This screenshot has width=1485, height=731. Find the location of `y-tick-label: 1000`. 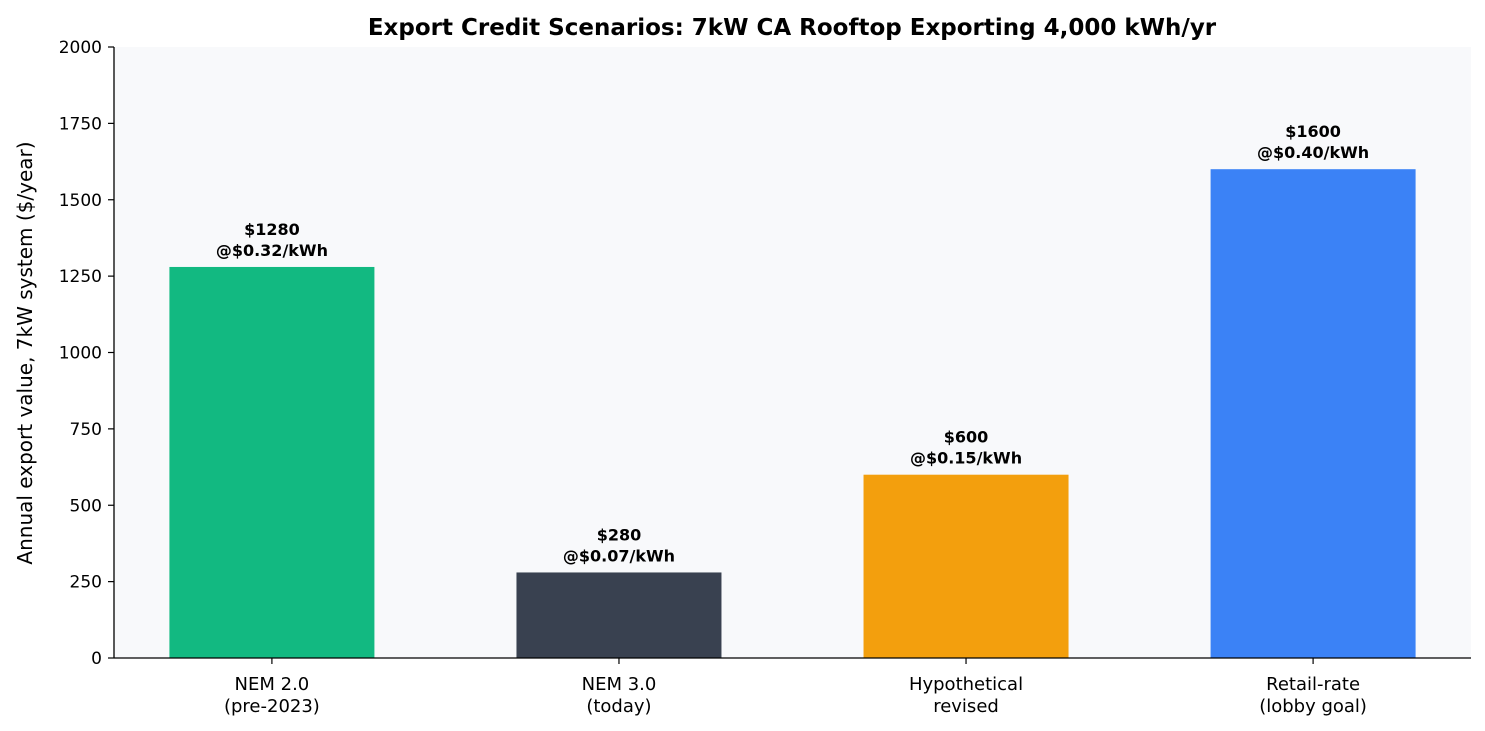

y-tick-label: 1000 is located at coordinates (80, 354).